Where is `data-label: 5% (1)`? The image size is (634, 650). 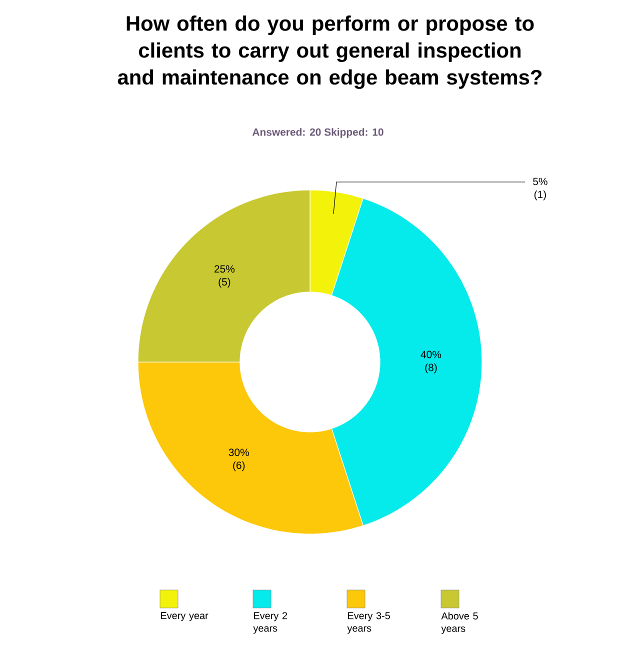
data-label: 5% (1) is located at coordinates (540, 189).